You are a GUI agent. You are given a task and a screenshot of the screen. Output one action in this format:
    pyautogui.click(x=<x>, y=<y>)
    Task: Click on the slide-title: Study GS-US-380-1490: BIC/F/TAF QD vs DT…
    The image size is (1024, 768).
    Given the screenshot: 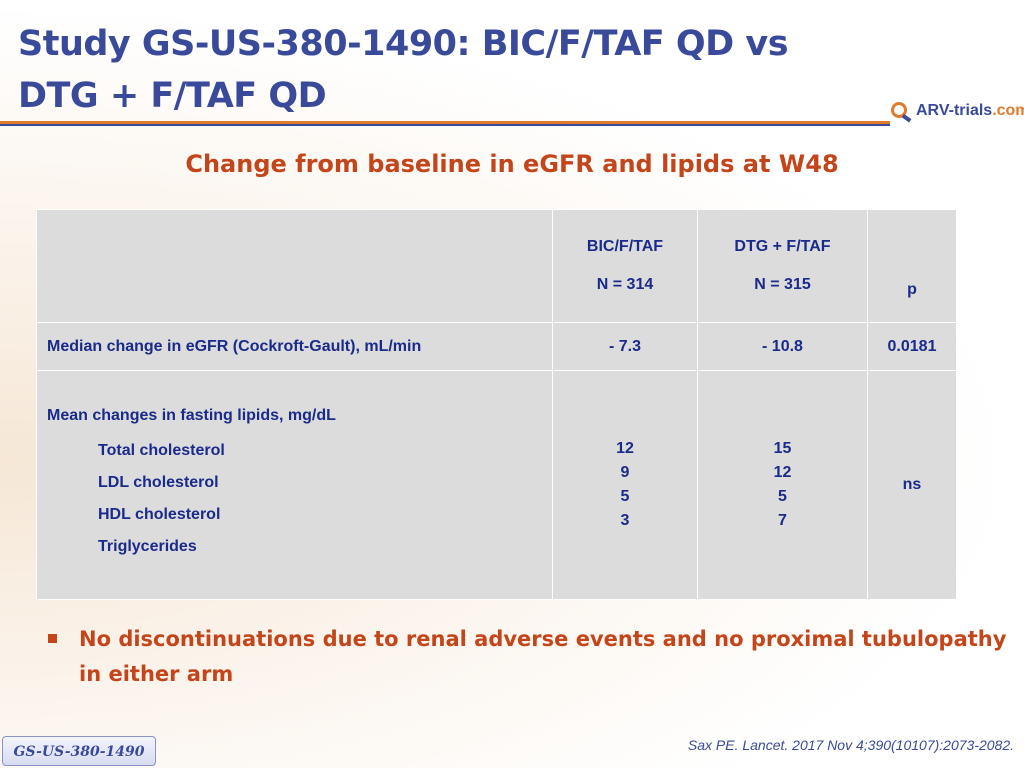 What is the action you would take?
    pyautogui.click(x=428, y=70)
    